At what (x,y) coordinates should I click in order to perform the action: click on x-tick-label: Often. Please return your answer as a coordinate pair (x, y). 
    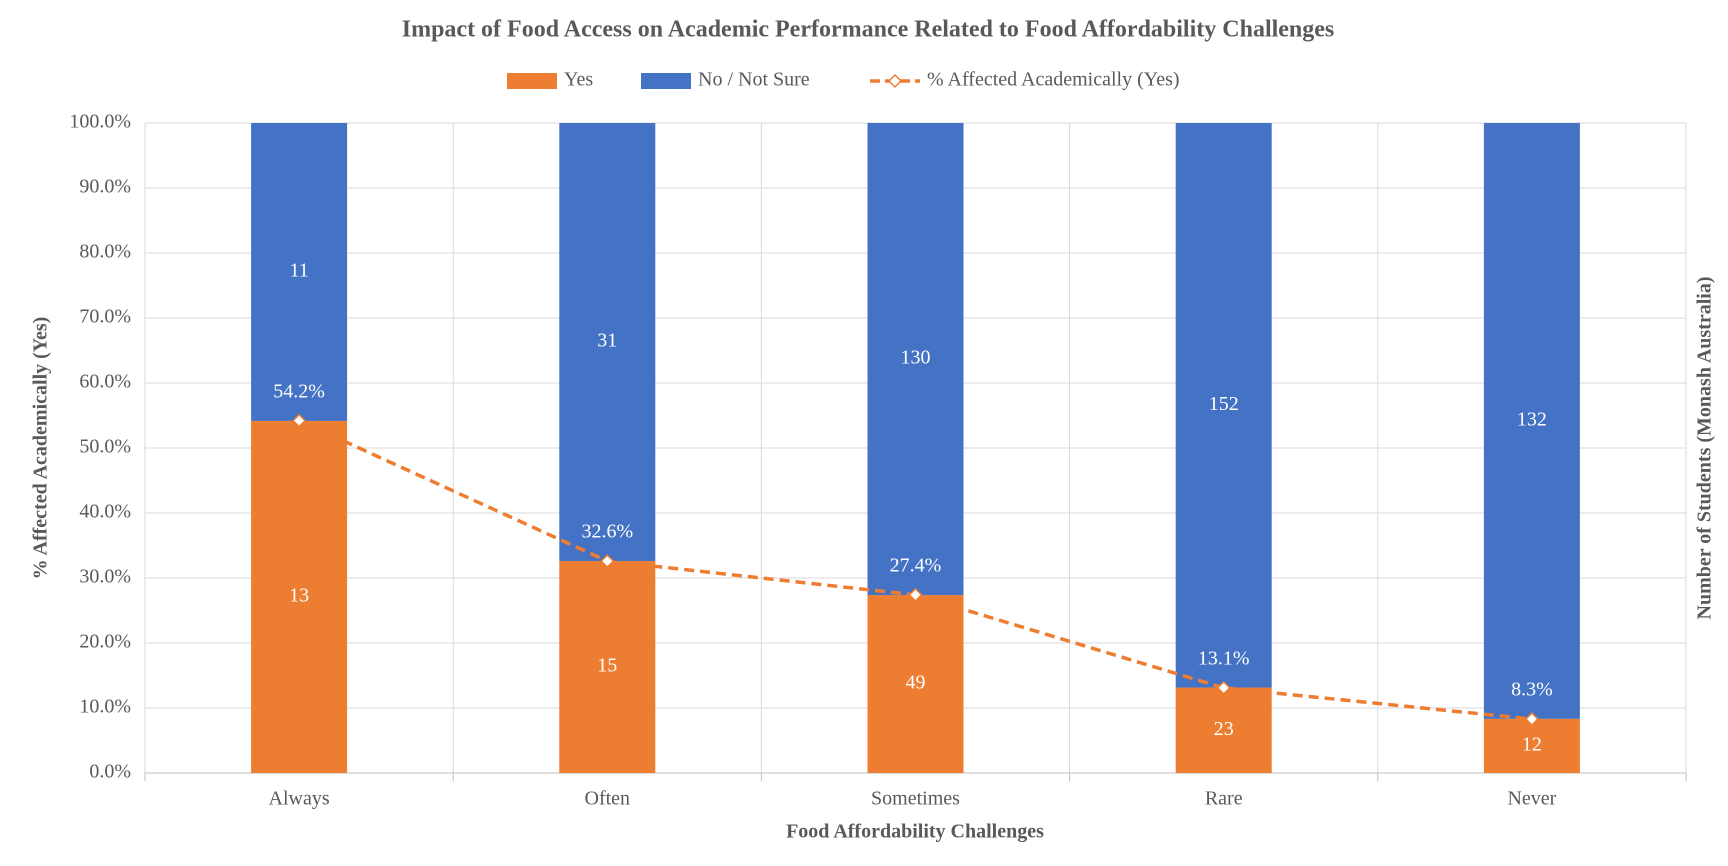
    Looking at the image, I should click on (608, 799).